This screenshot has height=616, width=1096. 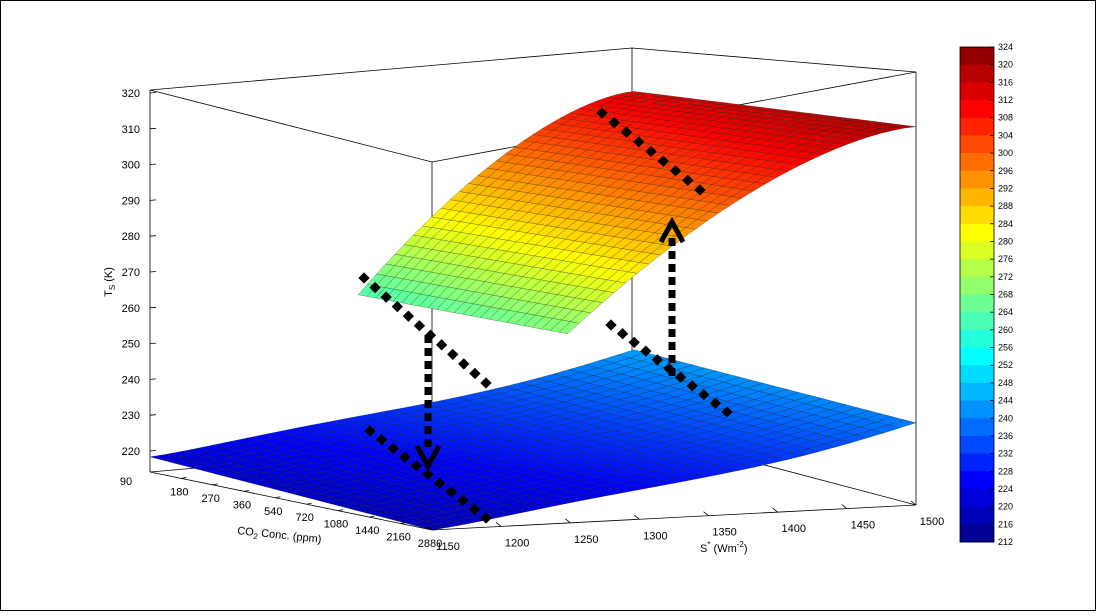 What do you see at coordinates (1005, 295) in the screenshot?
I see `colorbar-label: 268` at bounding box center [1005, 295].